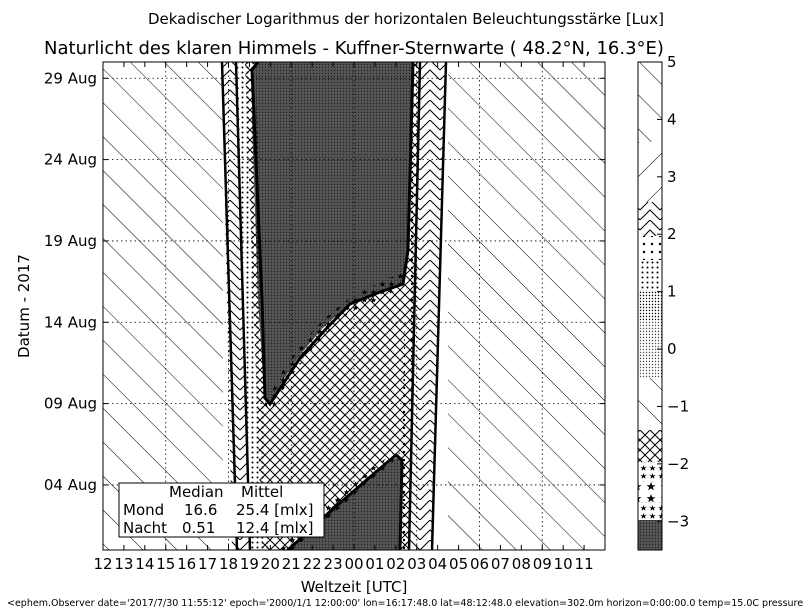  What do you see at coordinates (678, 464) in the screenshot?
I see `colorbar-tick-label: −2` at bounding box center [678, 464].